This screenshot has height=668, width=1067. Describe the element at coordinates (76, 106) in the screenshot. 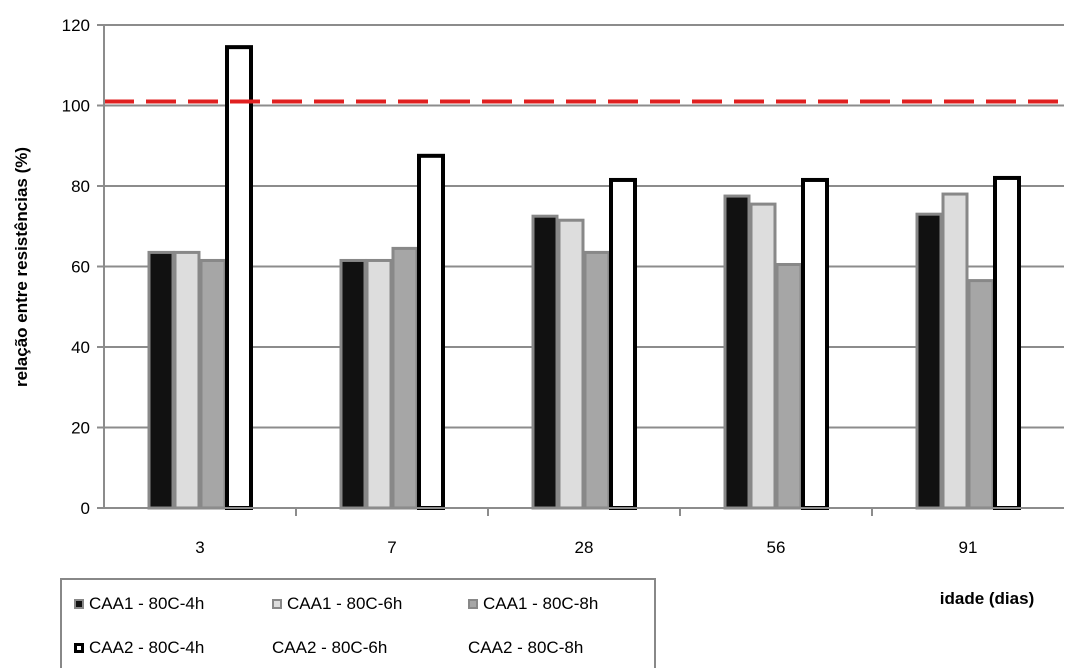

I see `y-tick-label: 100` at that location.